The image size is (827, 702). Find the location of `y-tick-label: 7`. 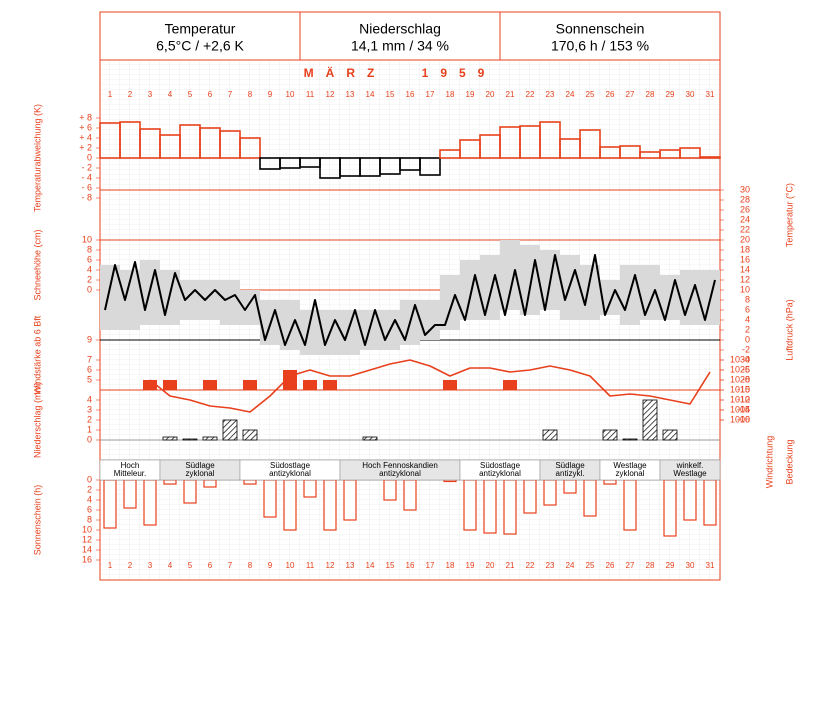

y-tick-label: 7 is located at coordinates (89, 359).